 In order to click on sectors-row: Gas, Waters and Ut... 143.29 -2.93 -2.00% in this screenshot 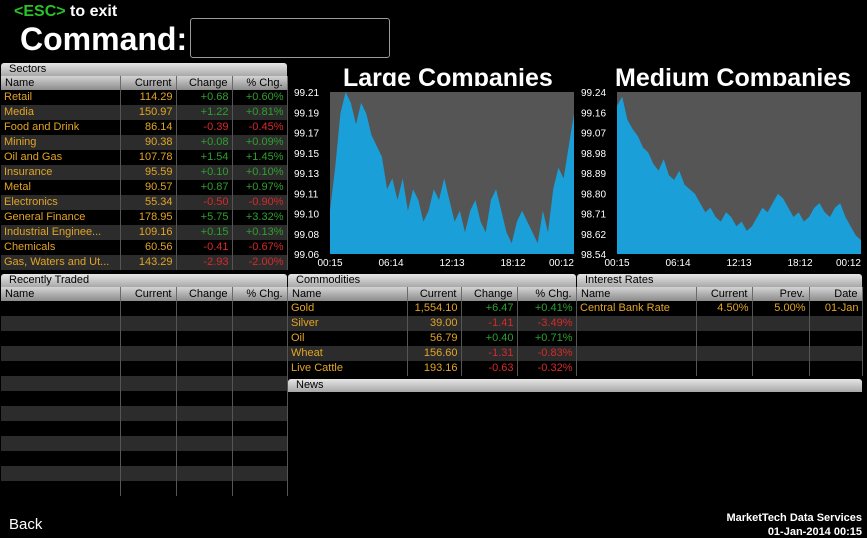, I will do `click(144, 262)`.